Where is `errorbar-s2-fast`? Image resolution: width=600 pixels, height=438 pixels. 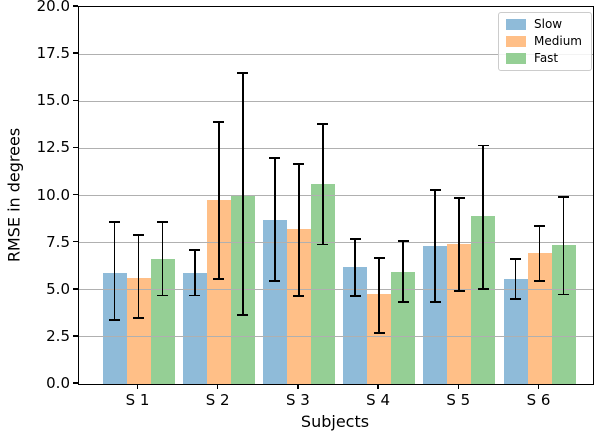 errorbar-s2-fast is located at coordinates (242, 194).